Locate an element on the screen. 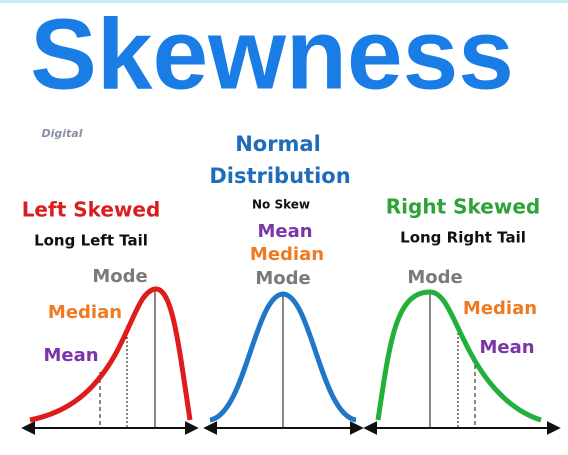  logo: Digital is located at coordinates (62, 133).